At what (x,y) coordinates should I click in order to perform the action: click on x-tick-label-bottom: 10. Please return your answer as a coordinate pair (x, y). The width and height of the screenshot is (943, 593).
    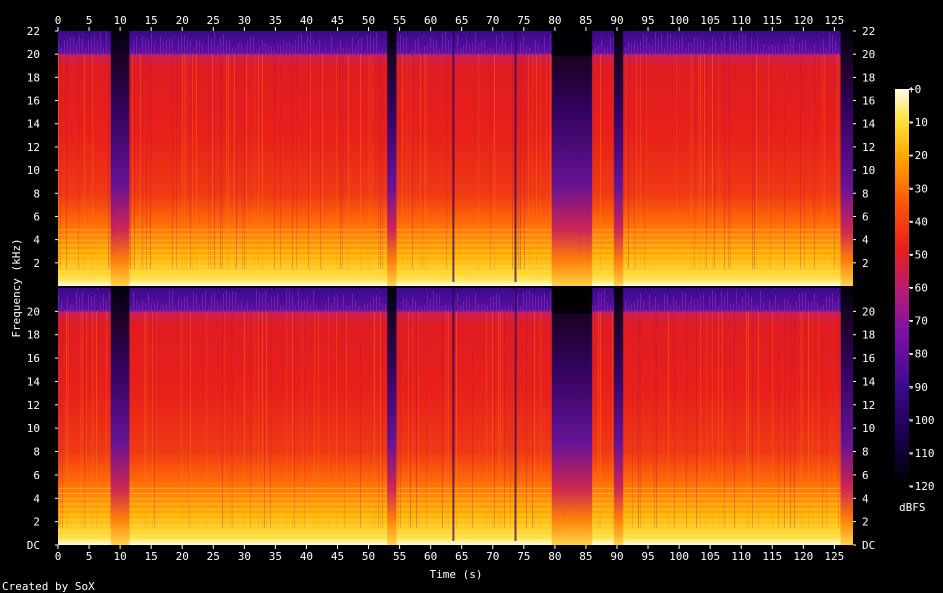
    Looking at the image, I should click on (119, 556).